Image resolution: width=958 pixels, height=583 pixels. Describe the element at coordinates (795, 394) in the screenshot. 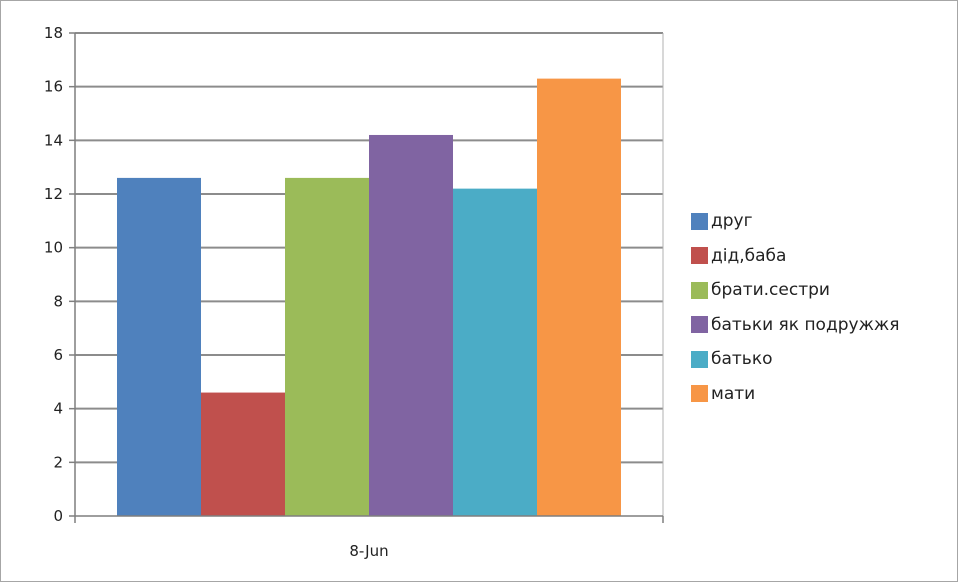

I see `legend-item: мати` at that location.